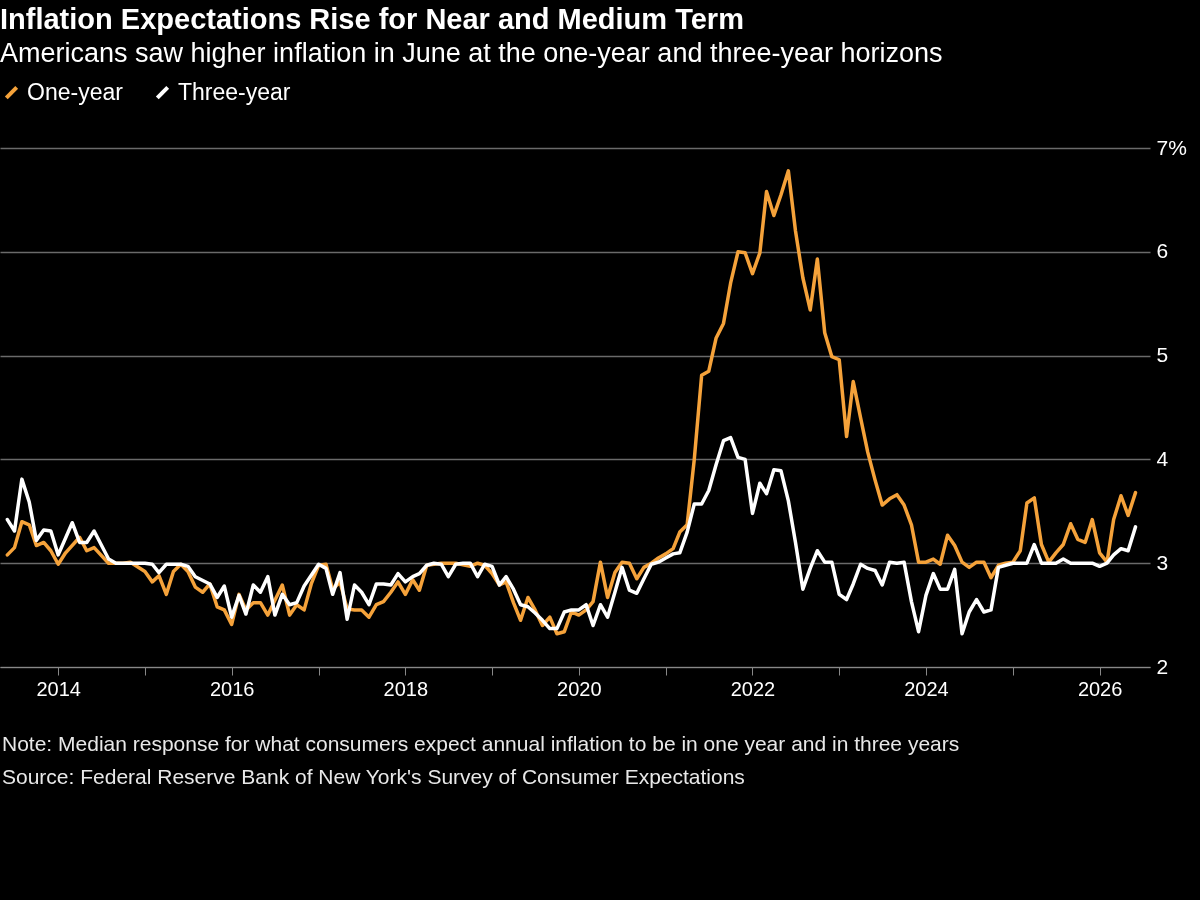 The height and width of the screenshot is (900, 1200). What do you see at coordinates (1162, 251) in the screenshot?
I see `y-tick-label: 6` at bounding box center [1162, 251].